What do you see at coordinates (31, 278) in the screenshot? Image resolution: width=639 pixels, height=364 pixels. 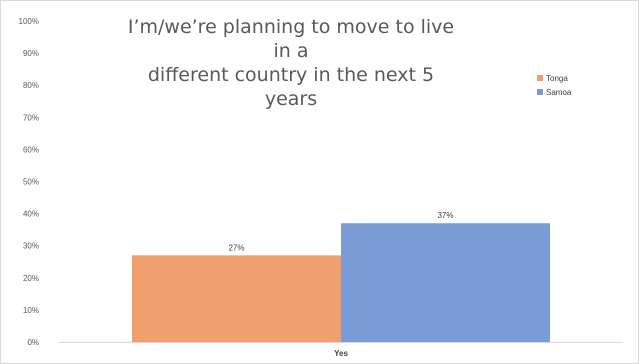 I see `y-tick-label: 20%` at bounding box center [31, 278].